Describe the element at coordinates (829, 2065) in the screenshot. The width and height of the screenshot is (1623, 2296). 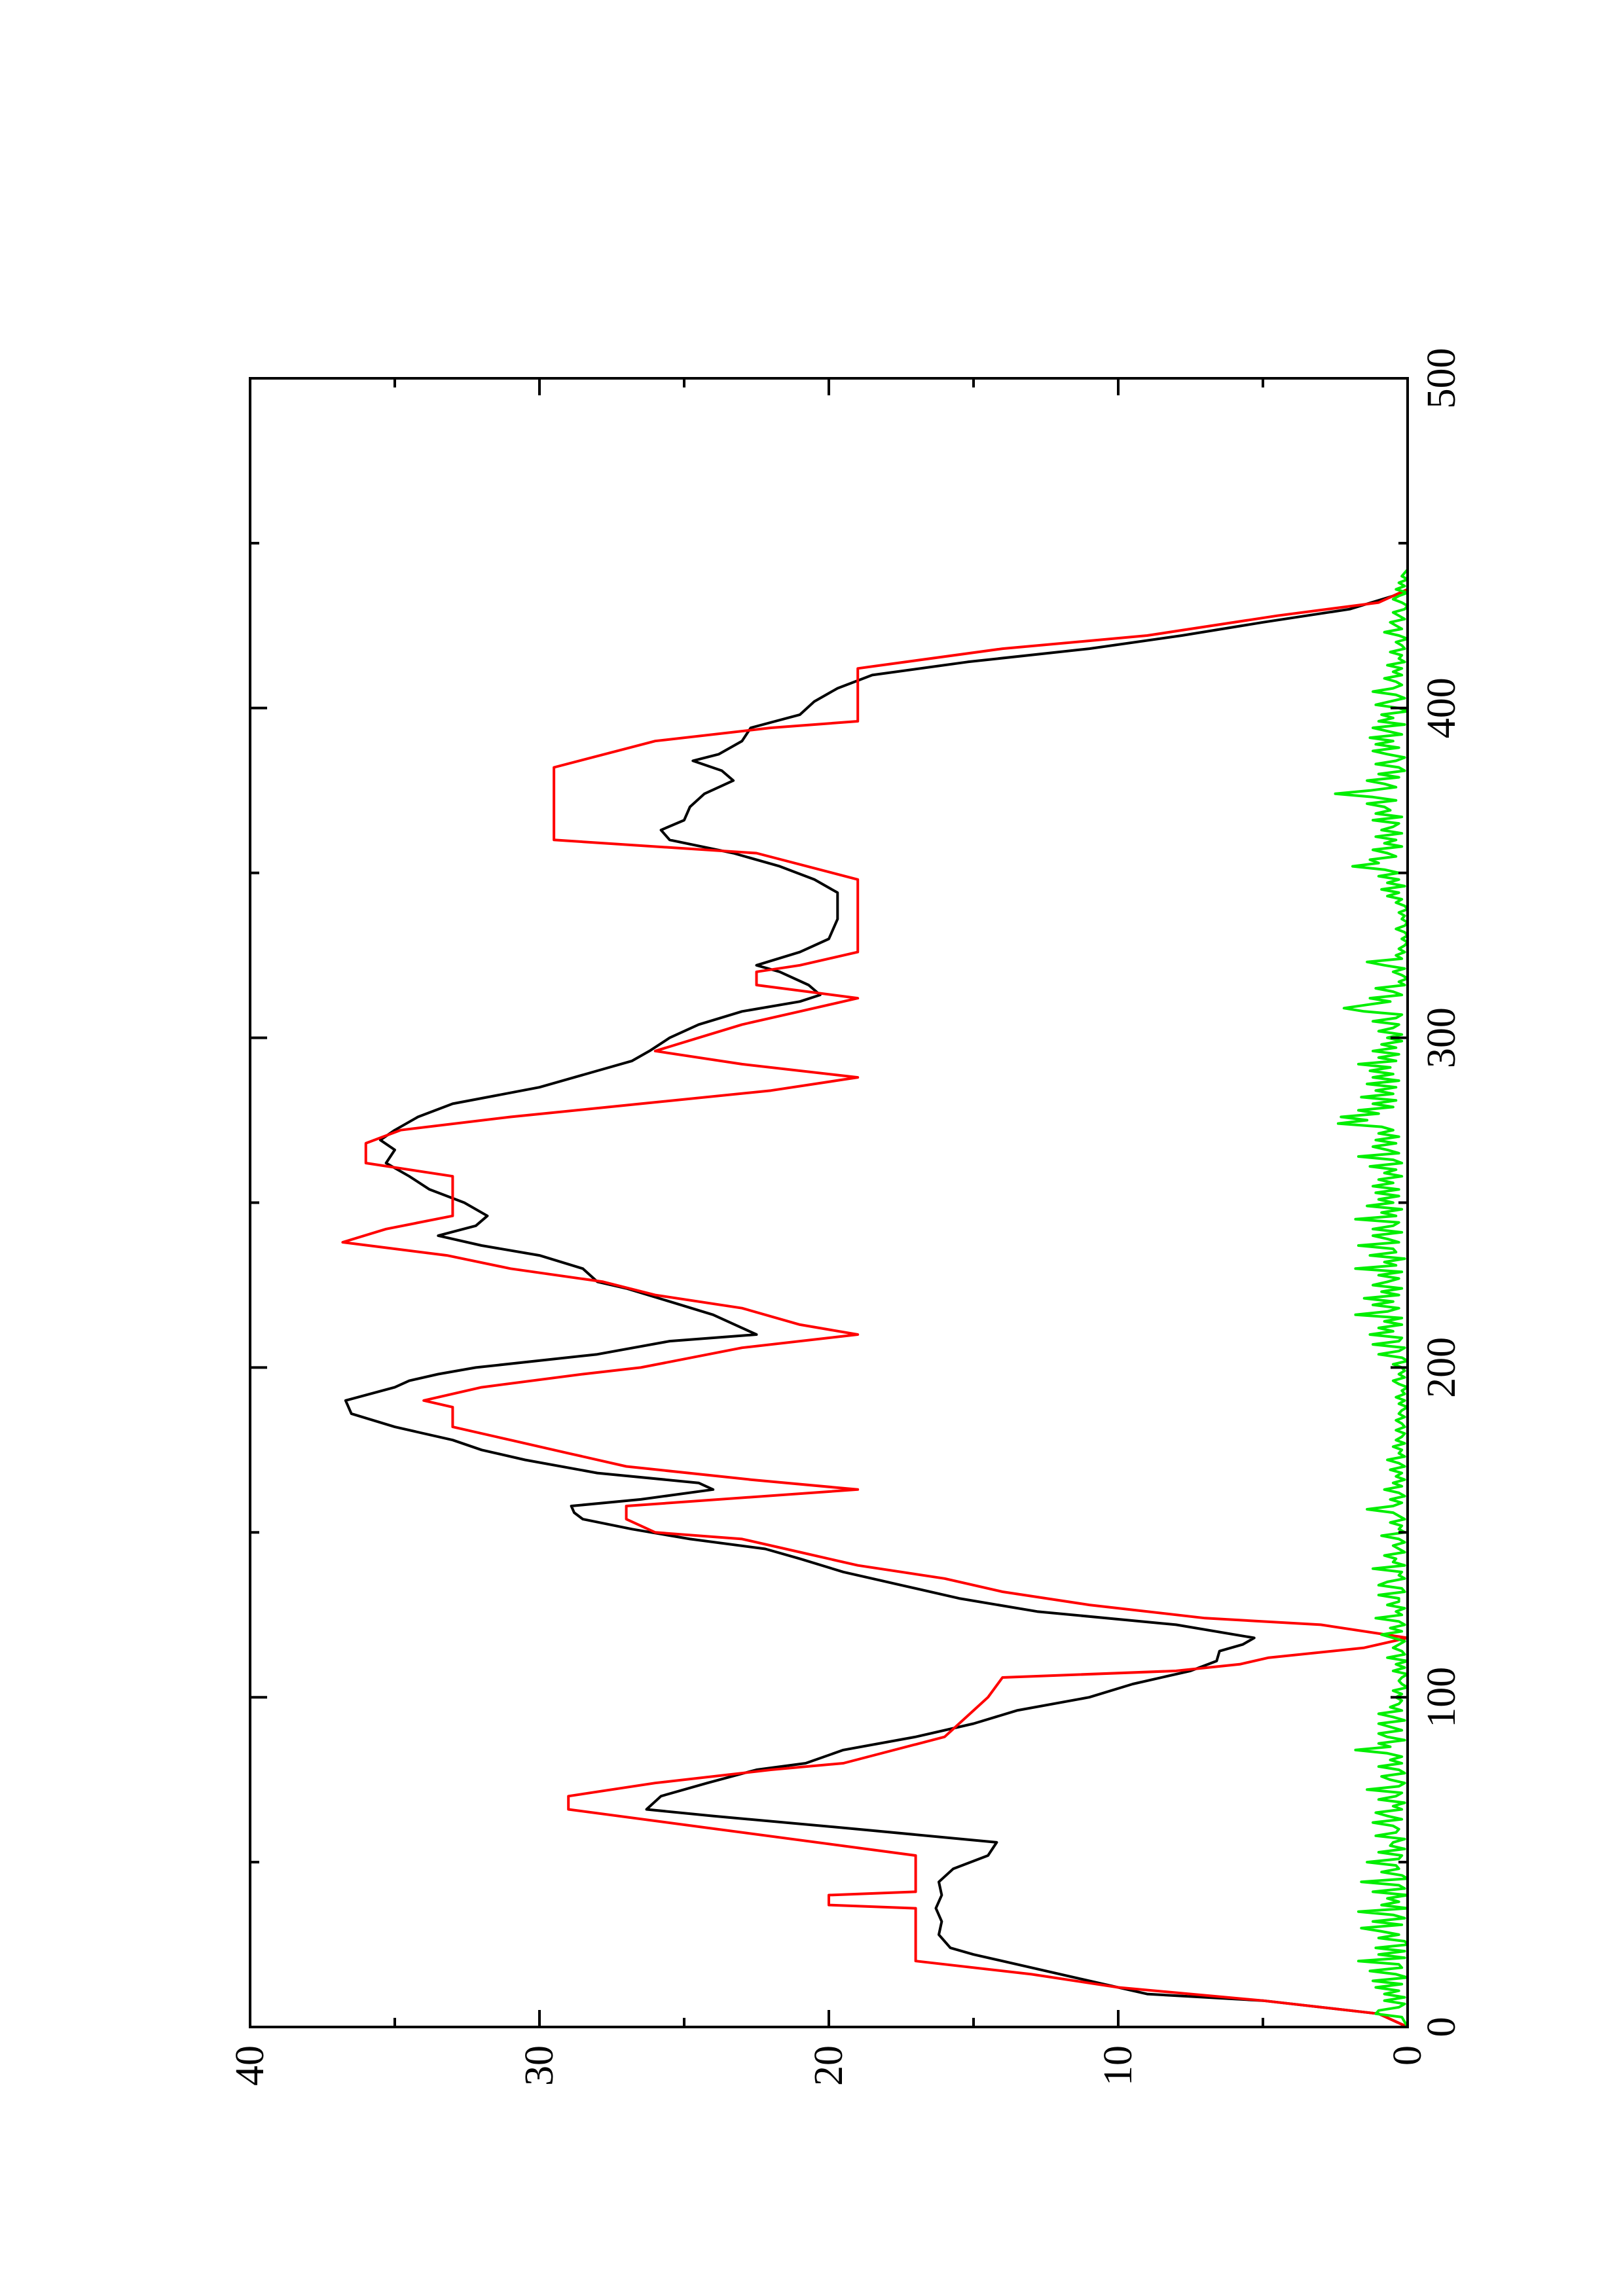
I see `y-tick-label: 20` at that location.